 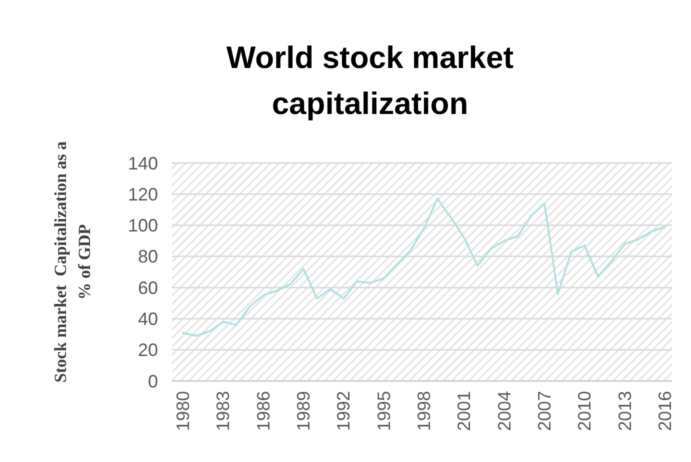 I want to click on x-tick-label: 1995, so click(x=384, y=411).